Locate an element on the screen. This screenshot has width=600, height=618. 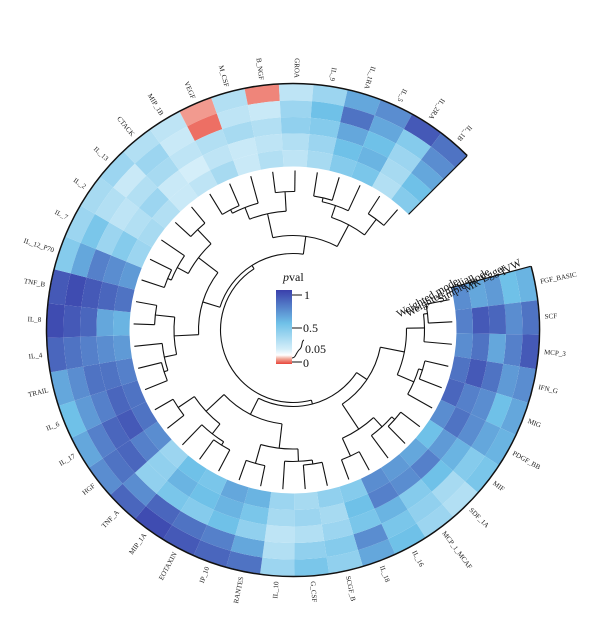
category-label: IL_5 is located at coordinates (402, 96).